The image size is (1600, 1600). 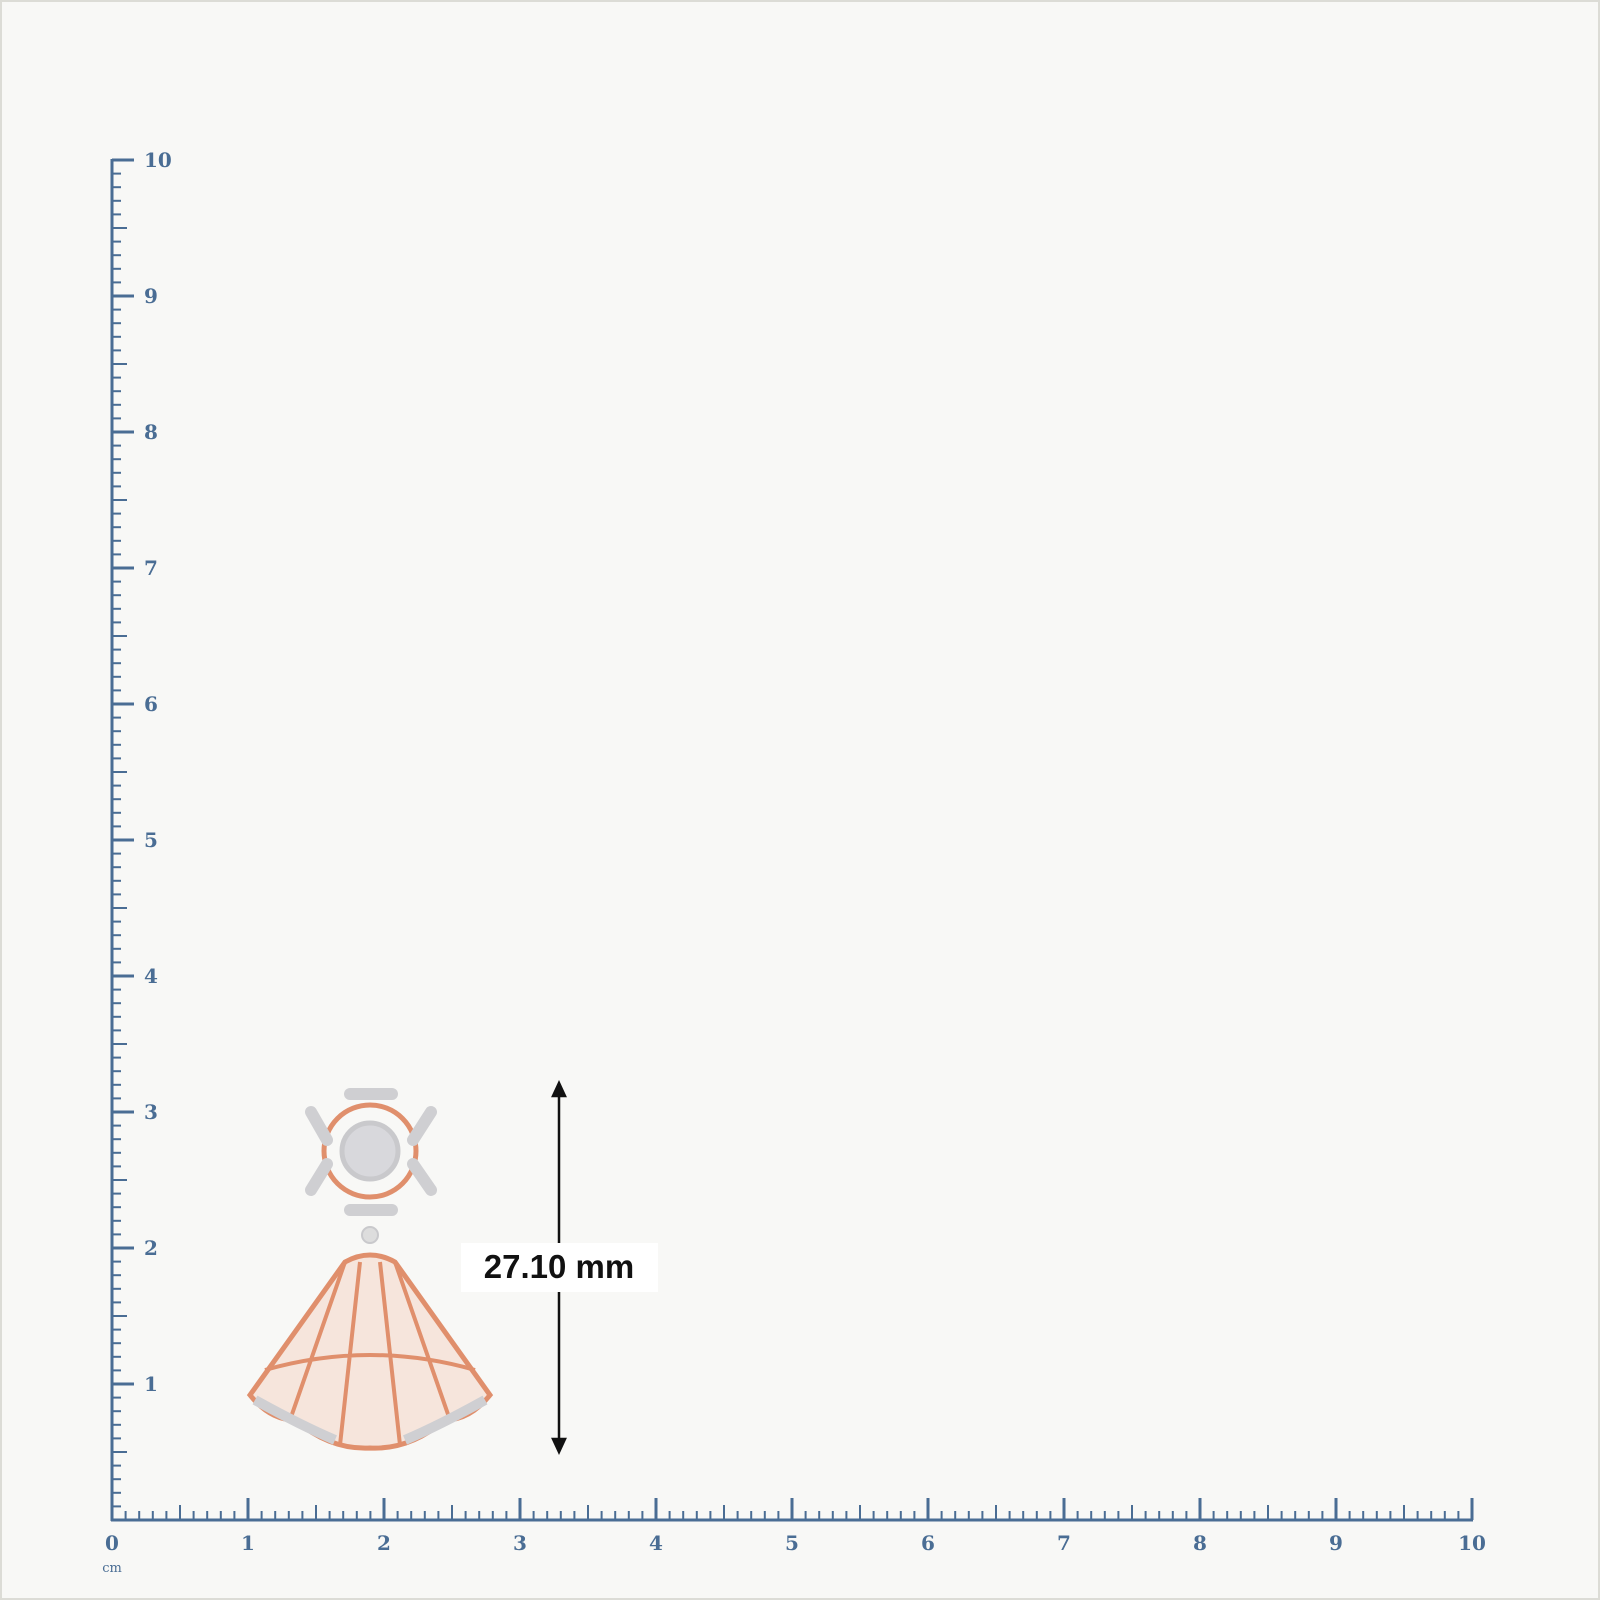 I want to click on y-tick-label: 7, so click(x=151, y=568).